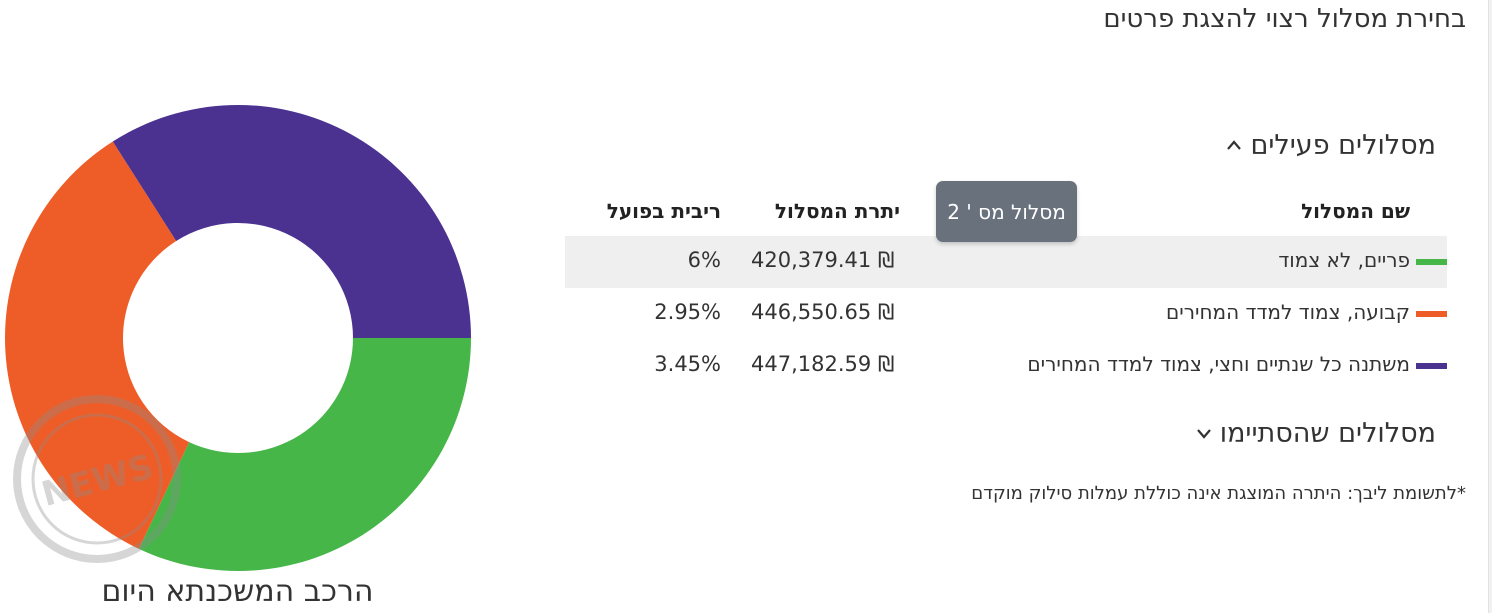 The image size is (1492, 613). What do you see at coordinates (687, 312) in the screenshot?
I see `track-rate: 2.95%` at bounding box center [687, 312].